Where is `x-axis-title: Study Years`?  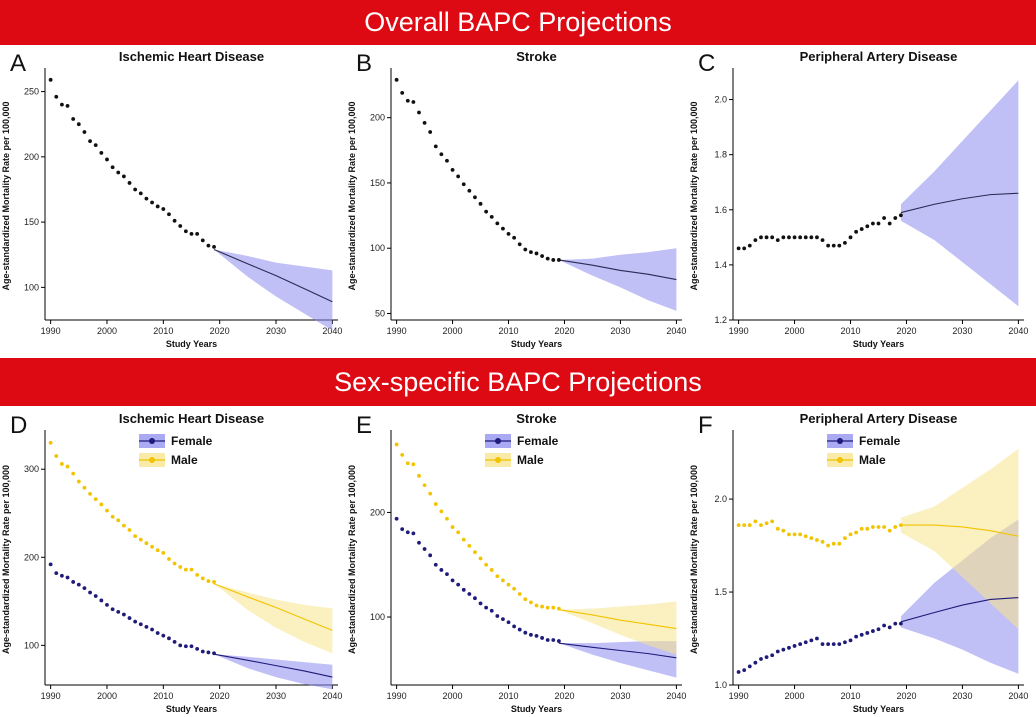
x-axis-title: Study Years is located at coordinates (878, 344).